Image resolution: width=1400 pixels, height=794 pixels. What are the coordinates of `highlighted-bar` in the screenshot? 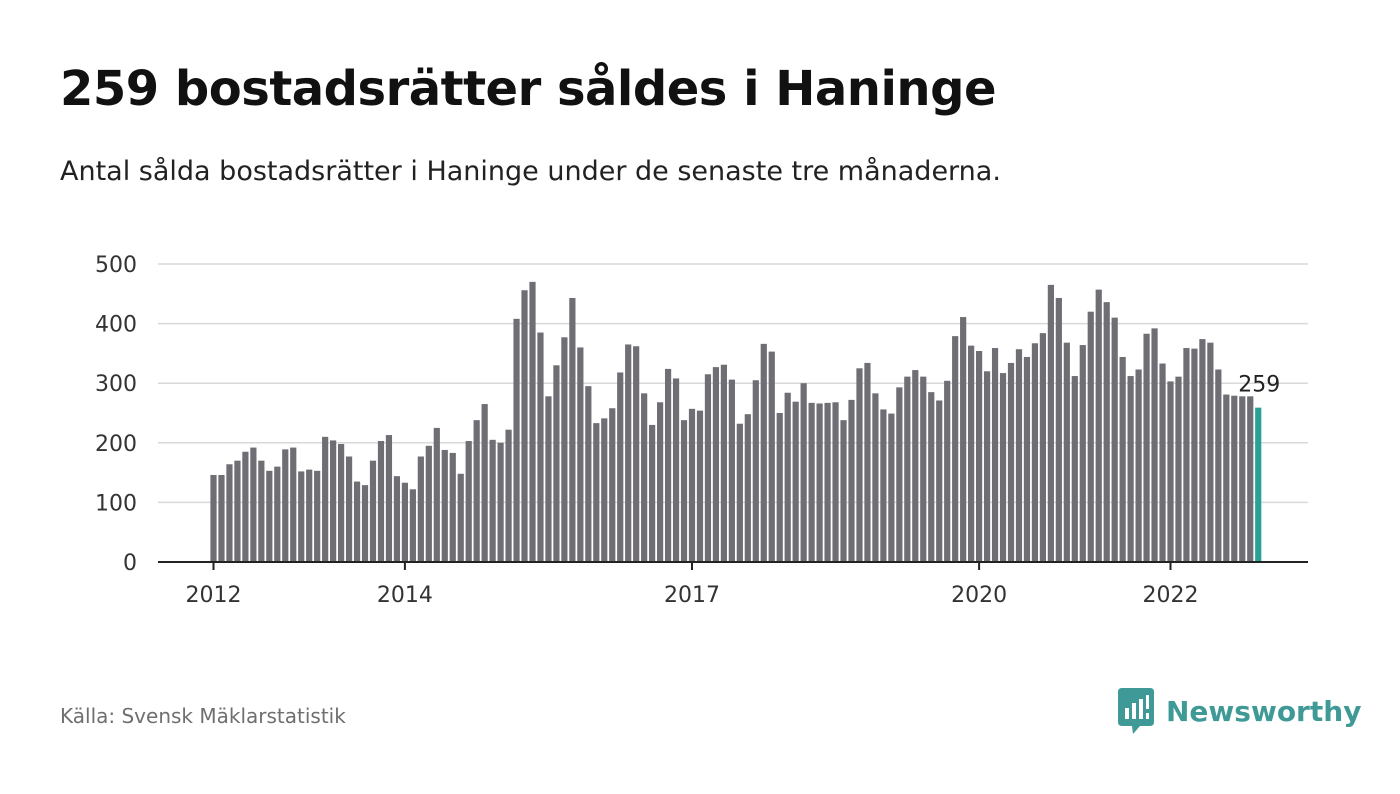 It's located at (1258, 484).